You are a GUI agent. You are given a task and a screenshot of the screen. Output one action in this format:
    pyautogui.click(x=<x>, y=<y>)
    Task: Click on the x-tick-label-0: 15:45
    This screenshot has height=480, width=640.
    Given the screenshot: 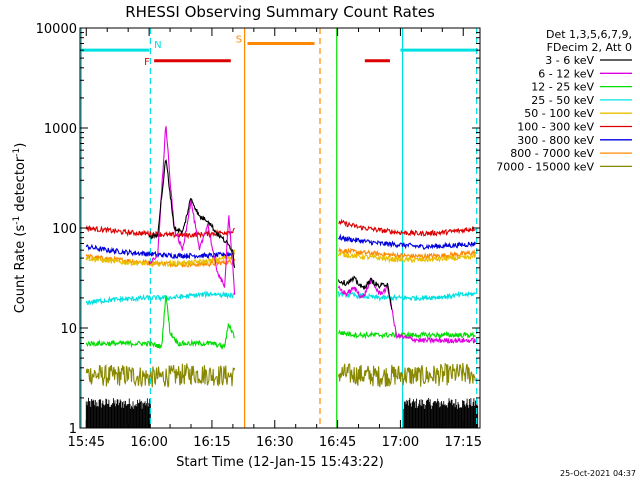 What is the action you would take?
    pyautogui.click(x=86, y=442)
    